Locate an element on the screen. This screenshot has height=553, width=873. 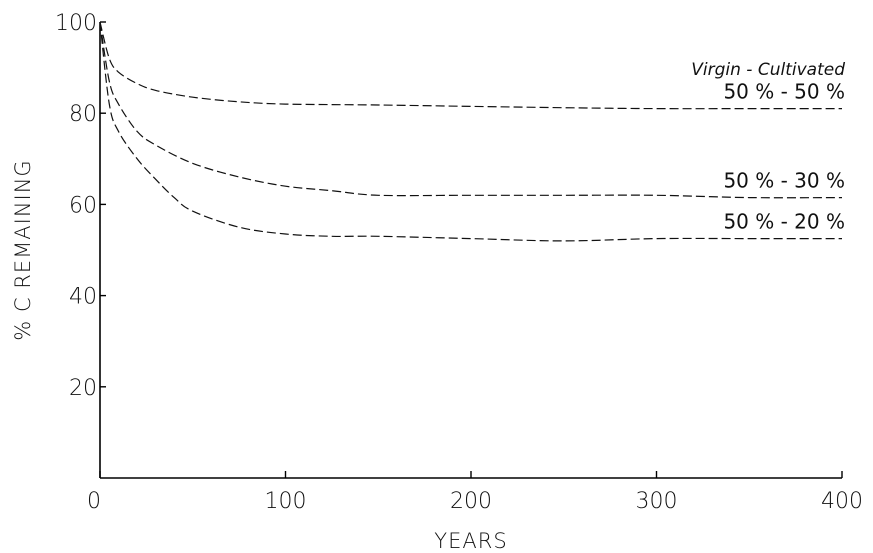
legend-title: Virgin - Cultivated is located at coordinates (768, 70).